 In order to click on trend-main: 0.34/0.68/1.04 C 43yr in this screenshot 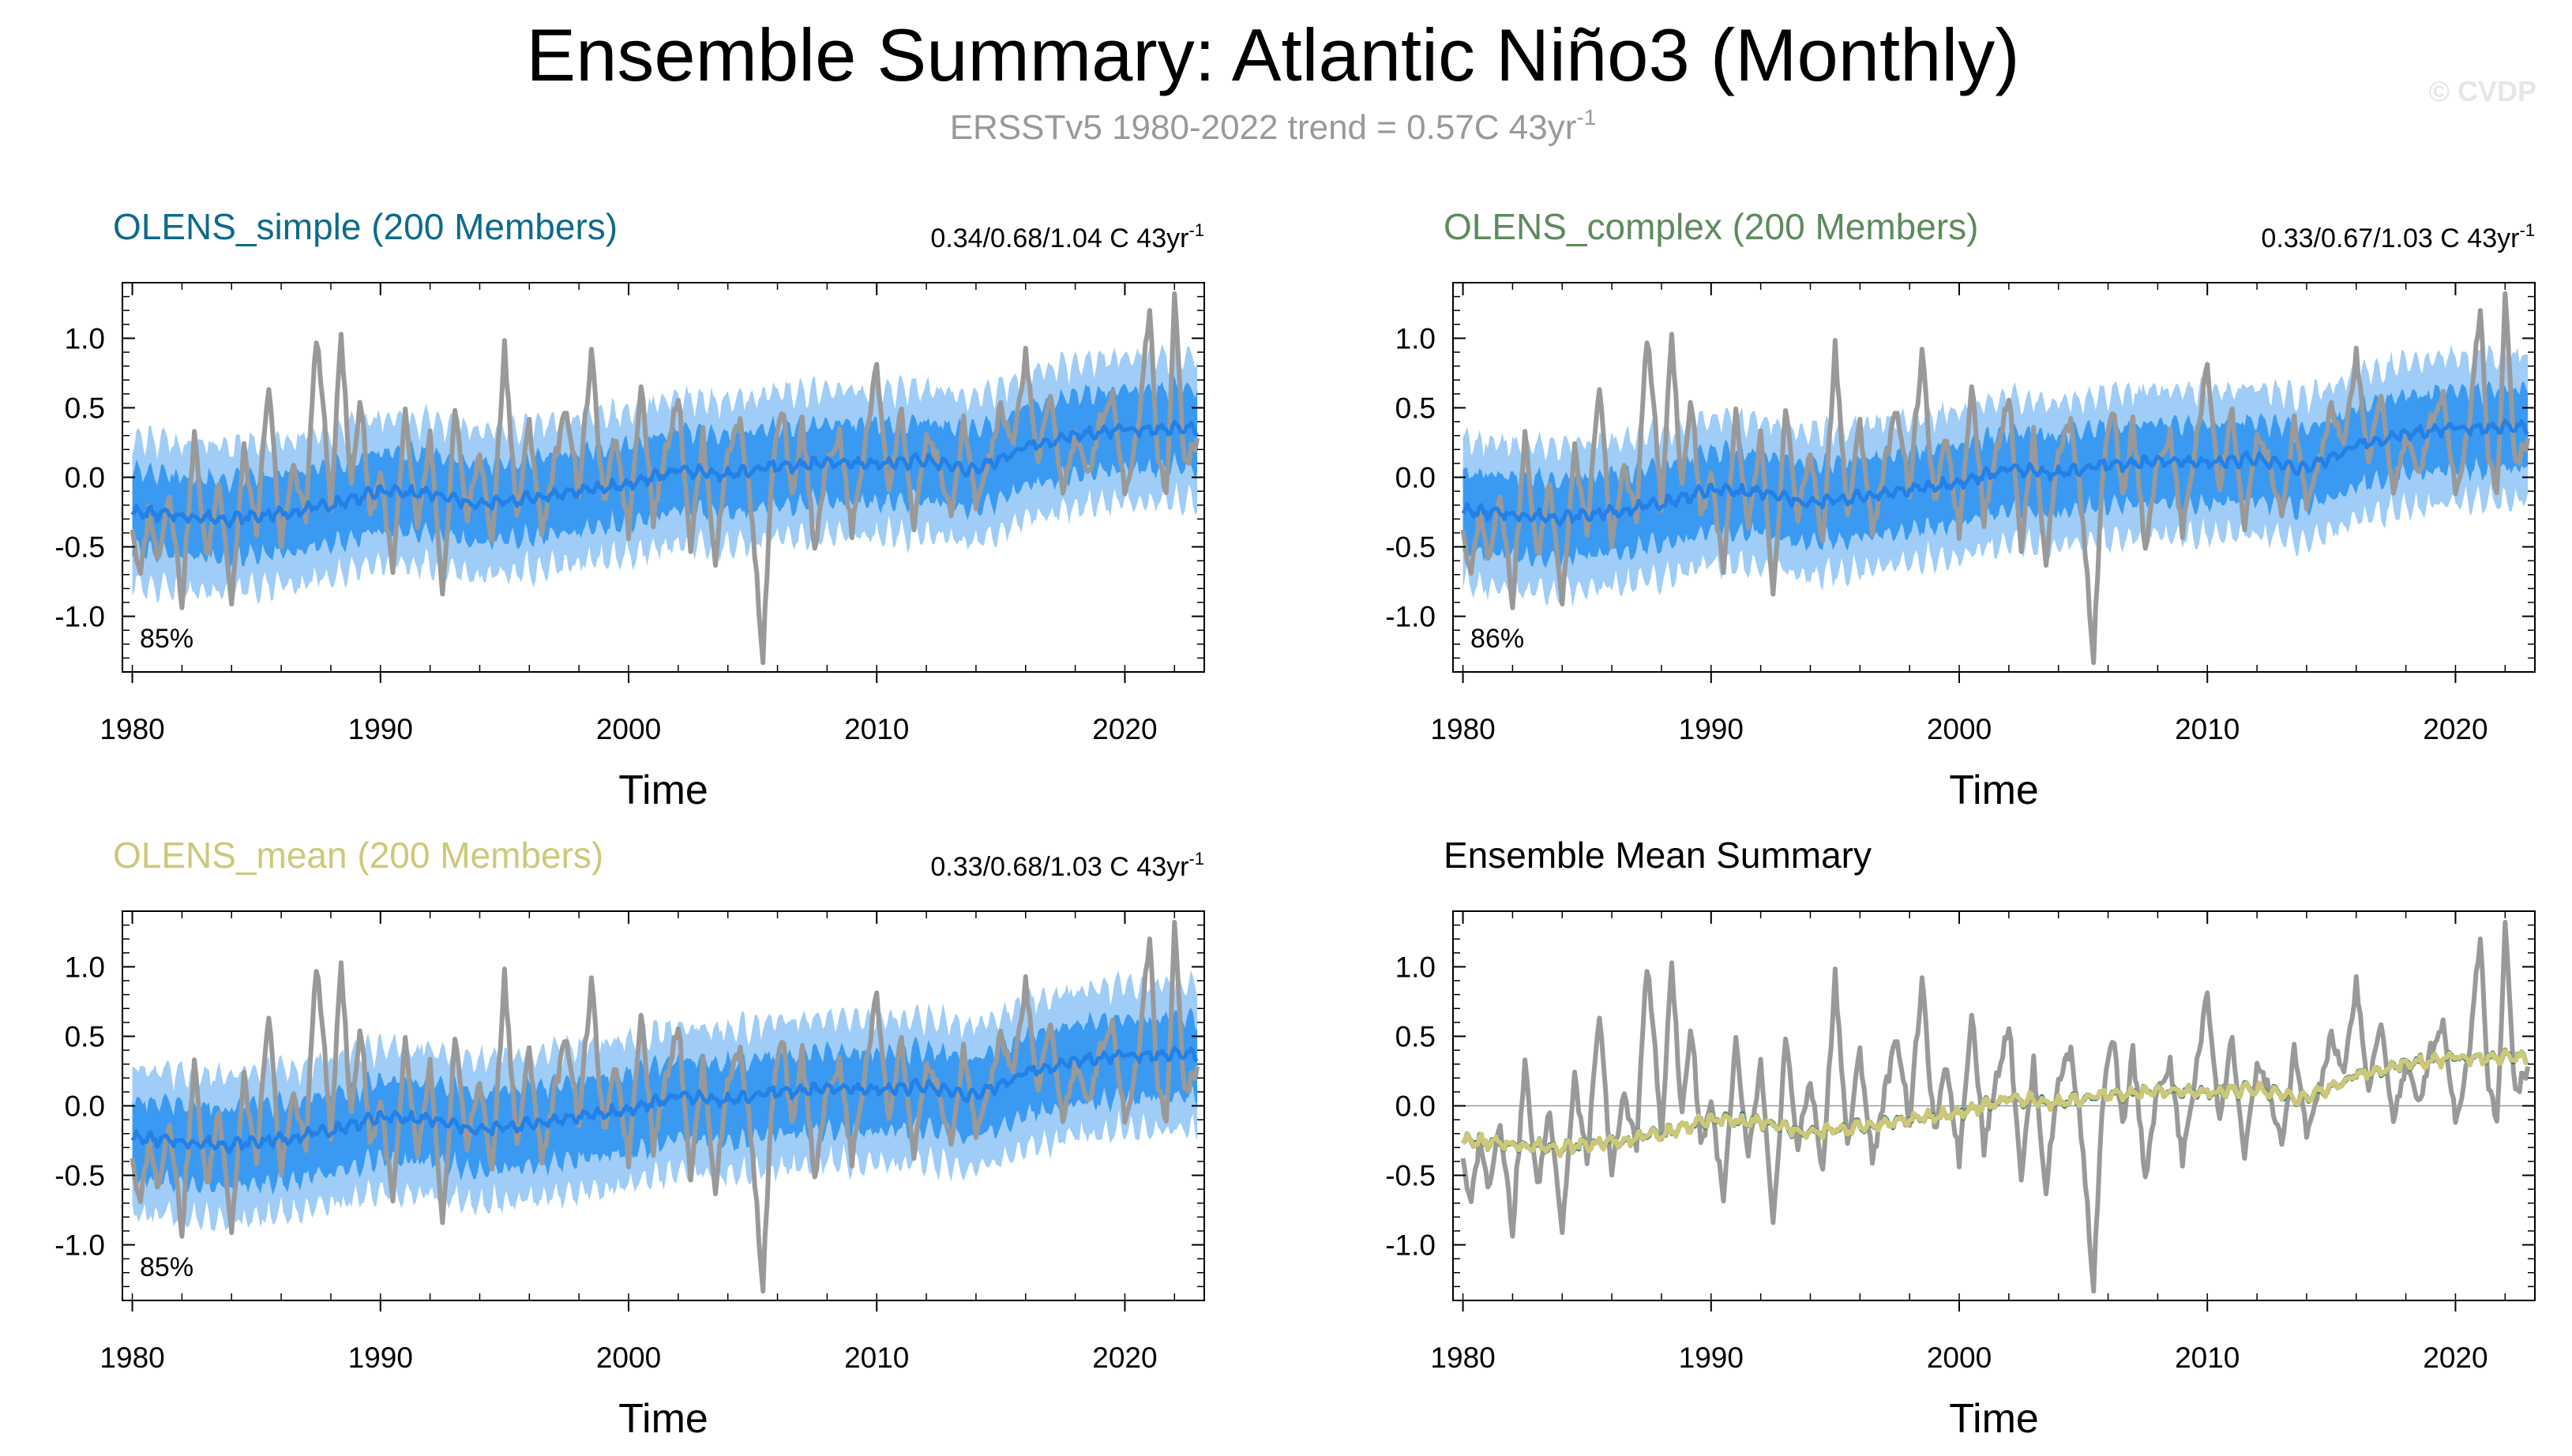, I will do `click(1059, 238)`.